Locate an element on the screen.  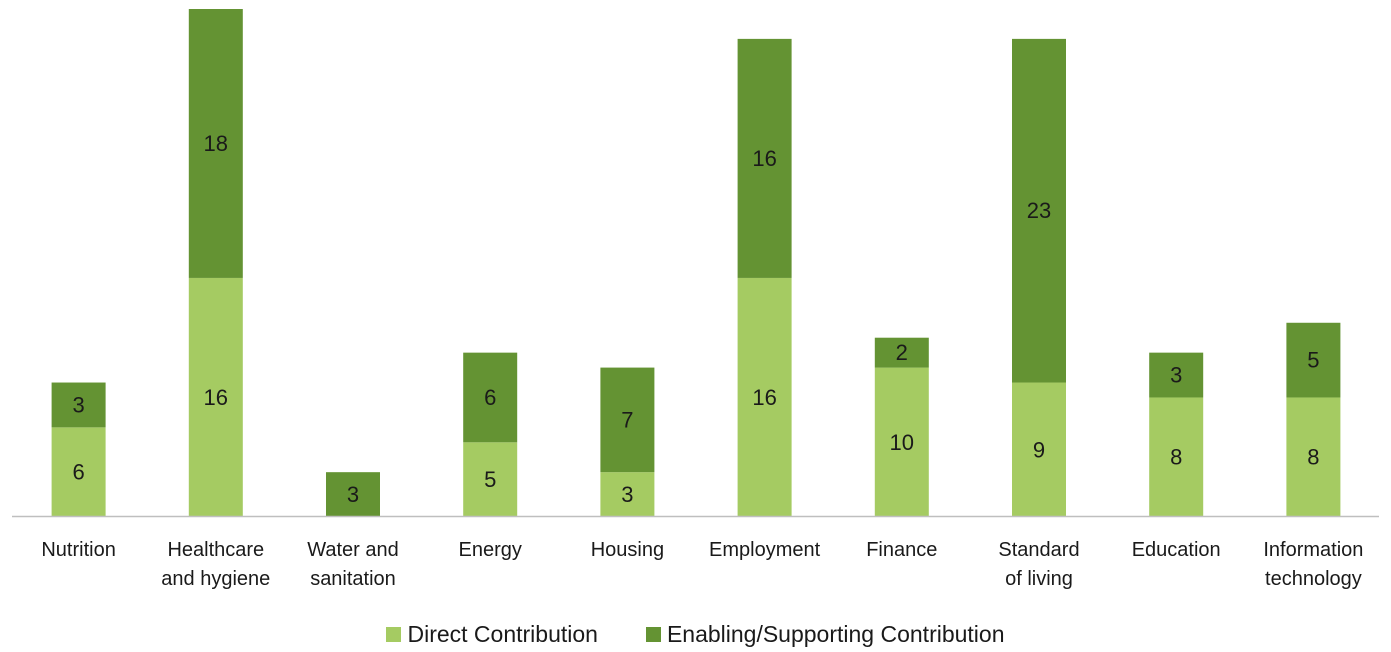
data-label-enabling-0: 3 is located at coordinates (78, 404).